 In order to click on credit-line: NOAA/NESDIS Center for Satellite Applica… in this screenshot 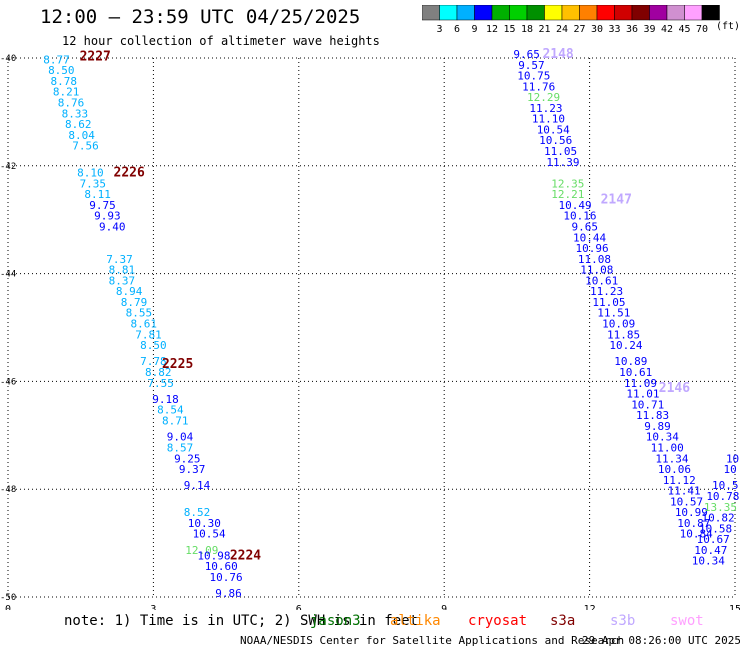, I will do `click(432, 640)`.